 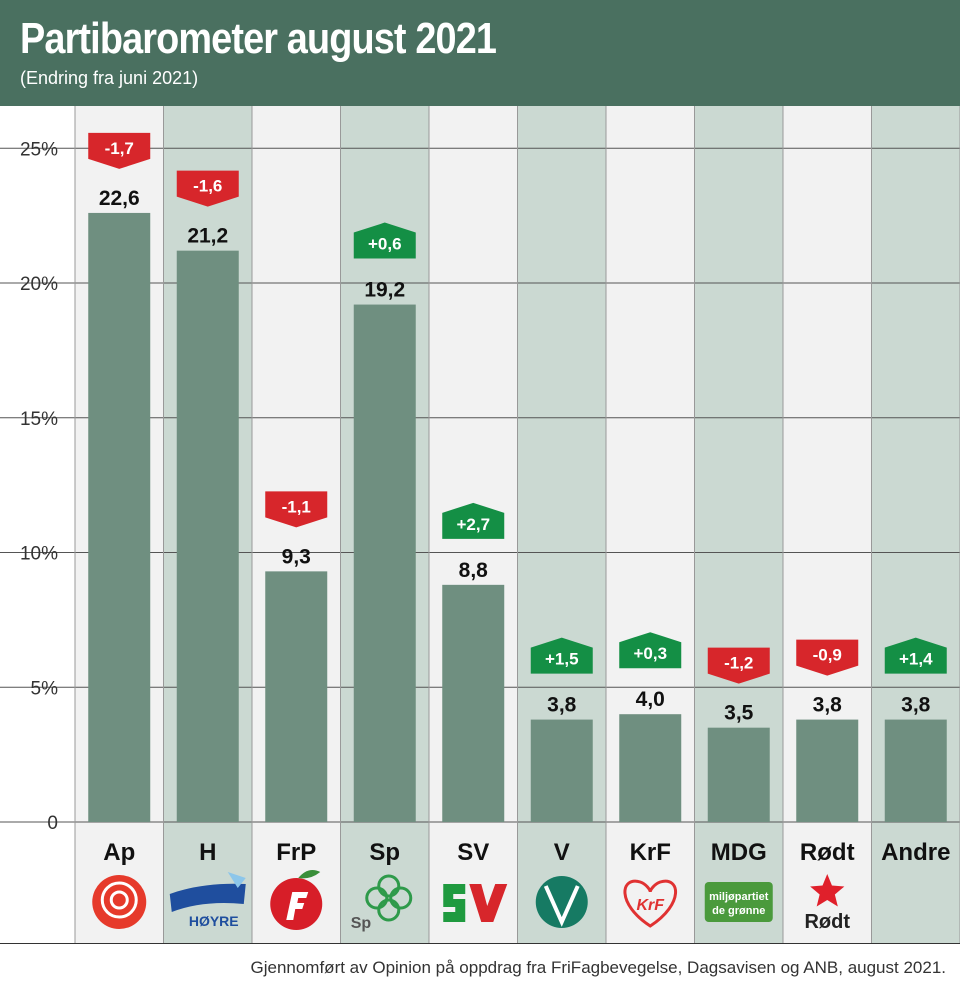 I want to click on rodt-star, so click(x=827, y=890).